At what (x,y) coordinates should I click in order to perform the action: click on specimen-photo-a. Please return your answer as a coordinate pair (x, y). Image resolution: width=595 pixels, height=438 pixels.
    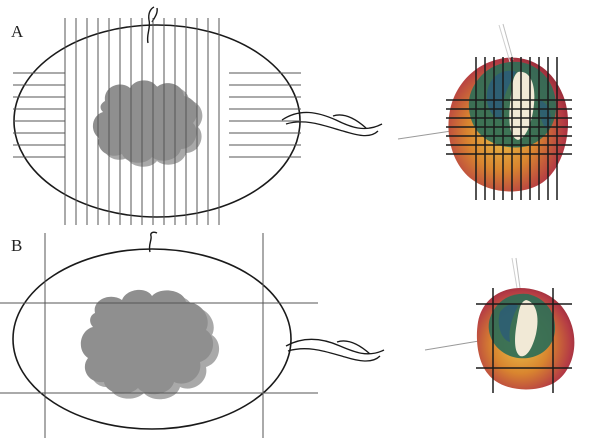
    Looking at the image, I should click on (484, 111).